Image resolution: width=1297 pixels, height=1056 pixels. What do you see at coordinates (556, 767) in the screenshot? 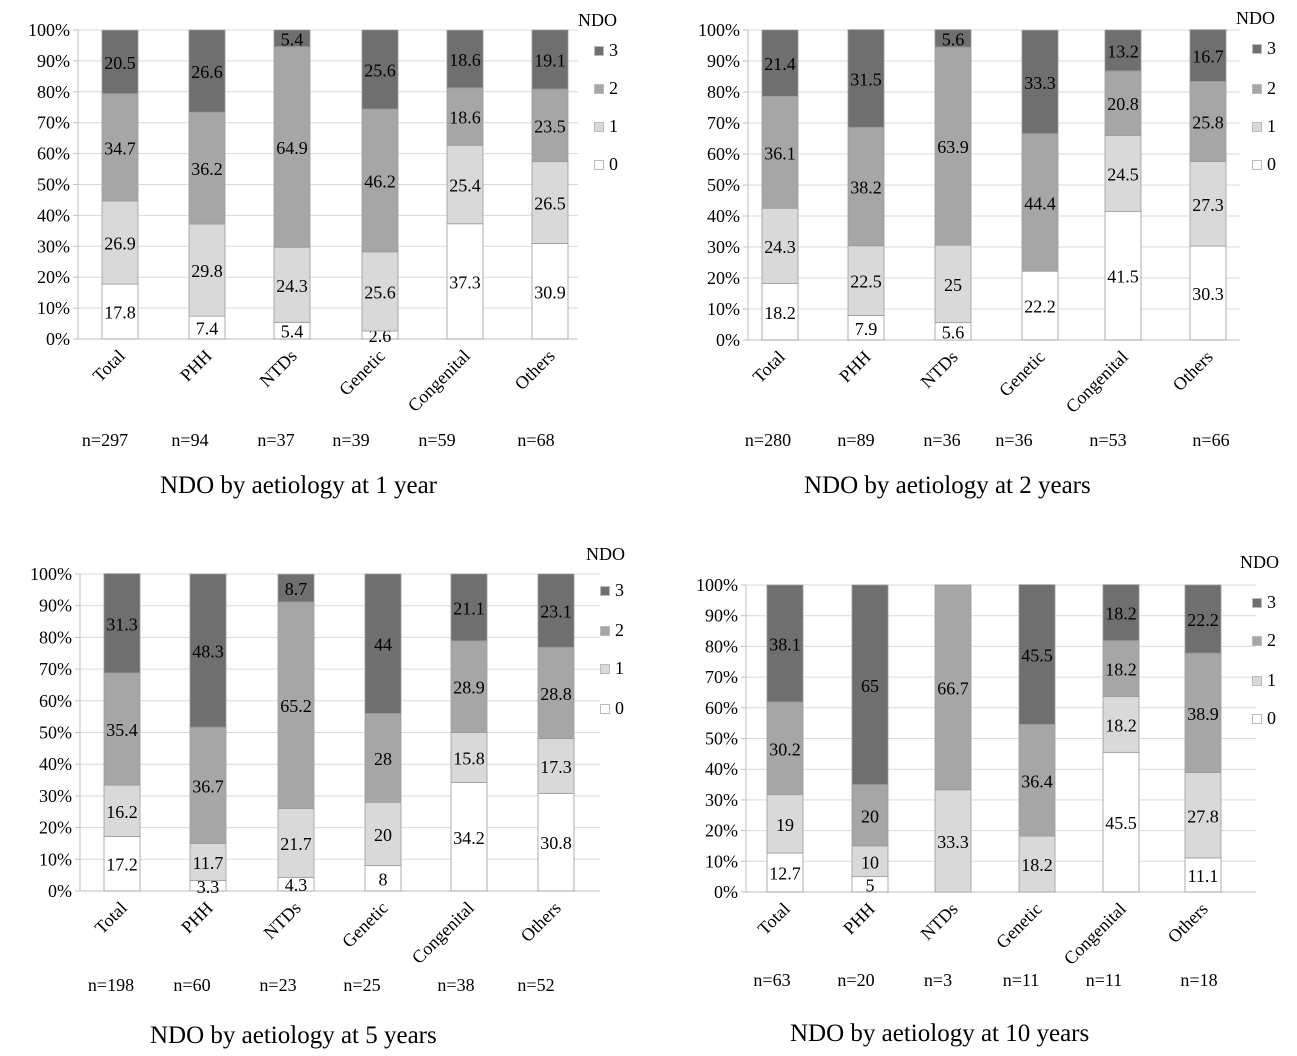
I see `data-label-others-ndo-1: 17.3` at bounding box center [556, 767].